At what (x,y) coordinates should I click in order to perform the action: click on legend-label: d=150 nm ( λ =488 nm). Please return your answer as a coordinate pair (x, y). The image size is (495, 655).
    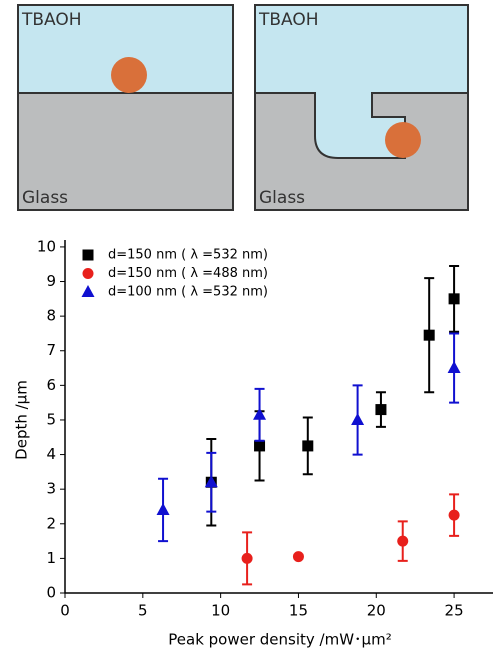
    Looking at the image, I should click on (188, 273).